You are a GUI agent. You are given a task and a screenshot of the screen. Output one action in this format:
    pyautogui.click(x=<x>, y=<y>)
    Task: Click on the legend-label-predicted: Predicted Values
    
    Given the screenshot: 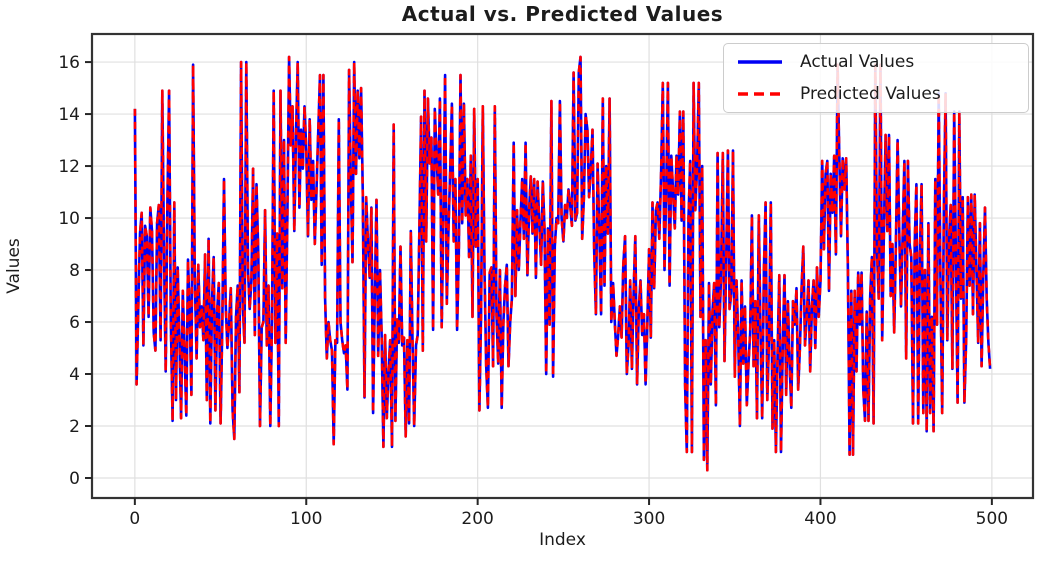 What is the action you would take?
    pyautogui.click(x=870, y=94)
    